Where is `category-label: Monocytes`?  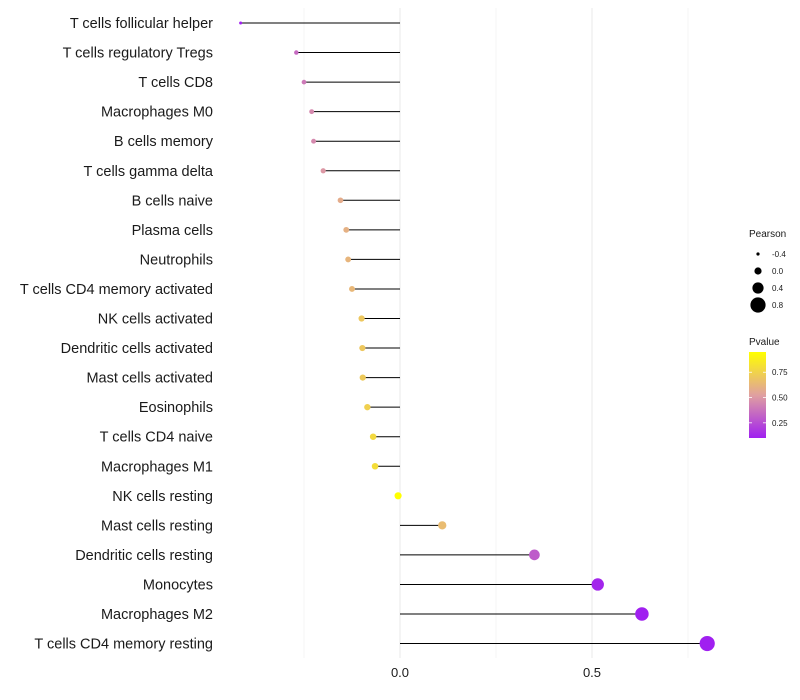
category-label: Monocytes is located at coordinates (178, 585).